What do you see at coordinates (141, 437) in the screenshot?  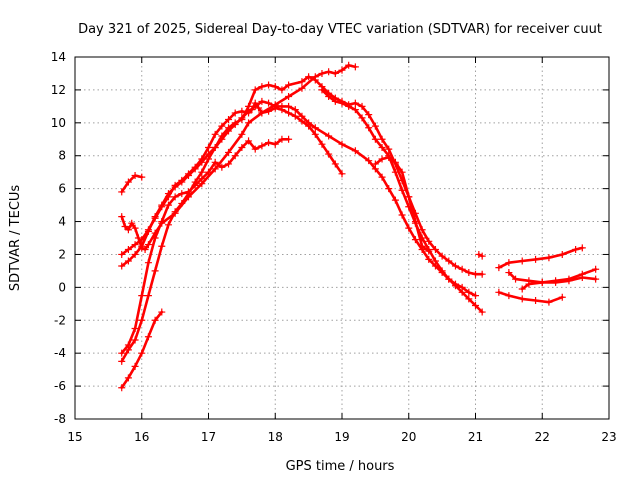 I see `x-tick-label: 16` at bounding box center [141, 437].